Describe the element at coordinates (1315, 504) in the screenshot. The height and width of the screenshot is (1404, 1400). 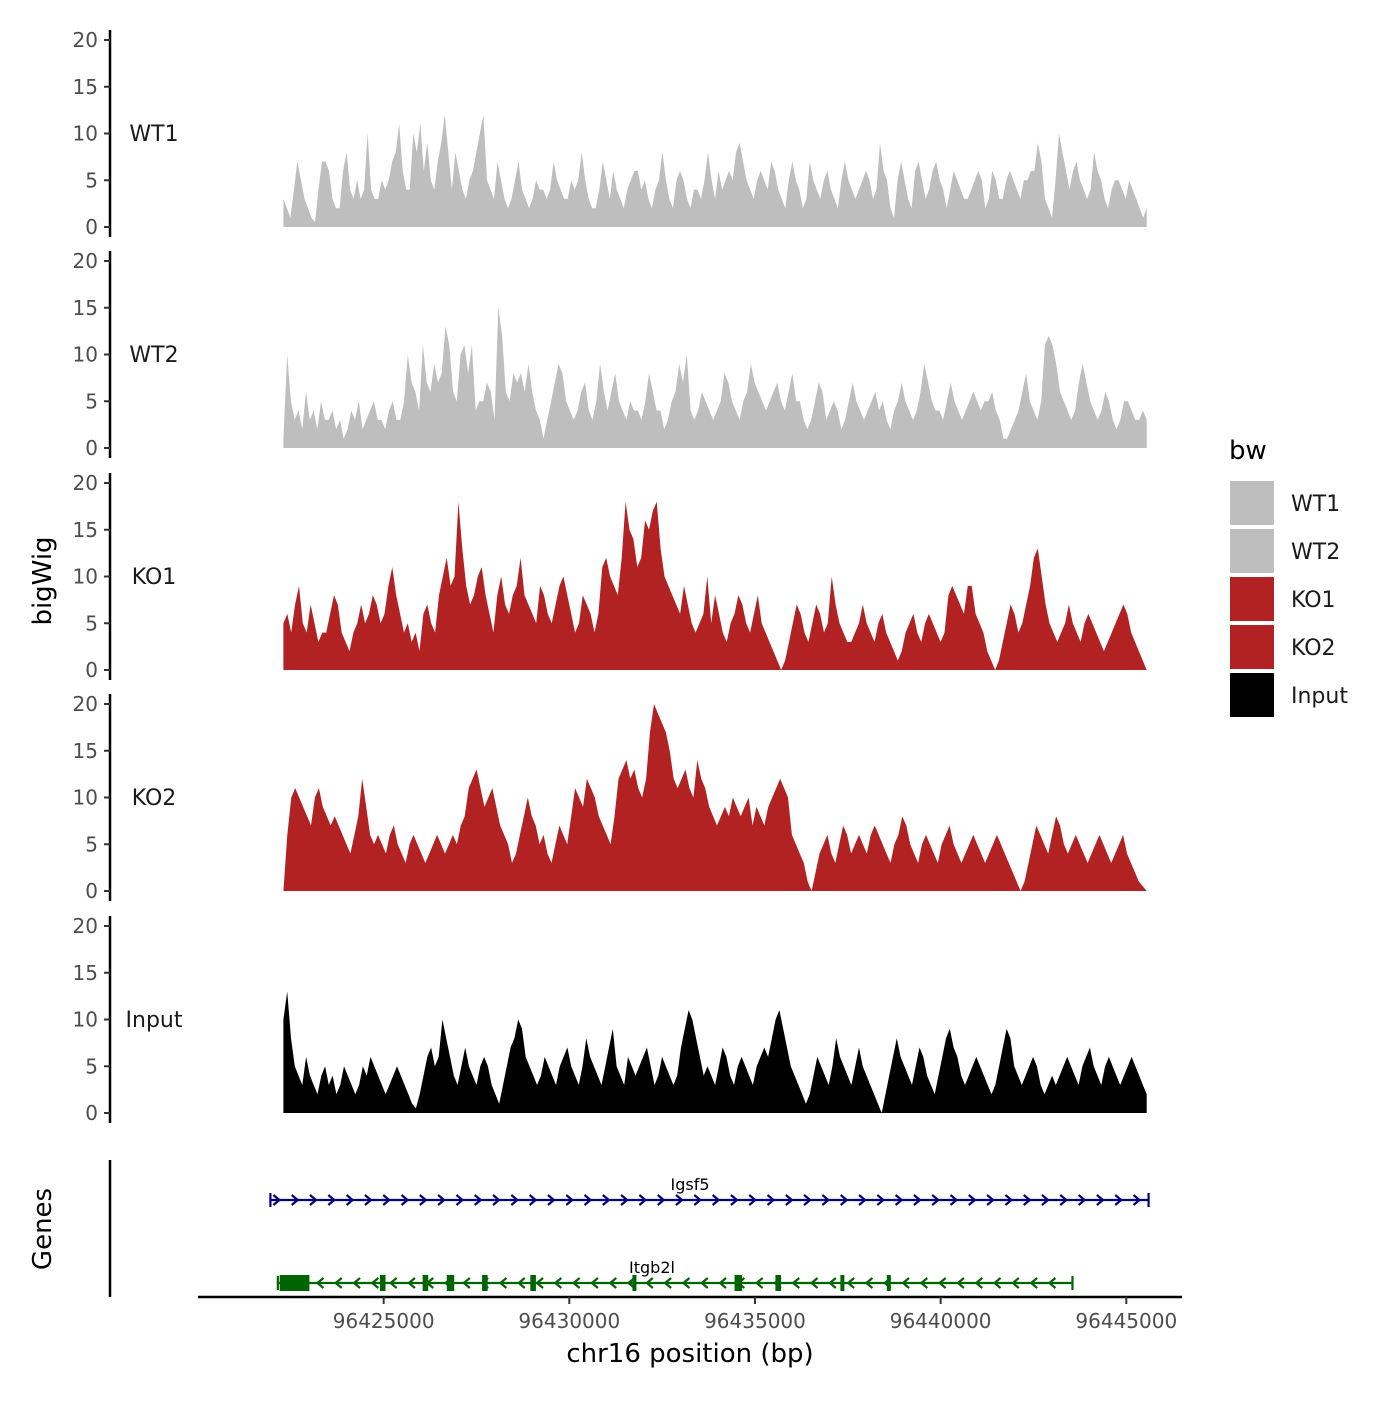
I see `legend-label-wt1: WT1` at that location.